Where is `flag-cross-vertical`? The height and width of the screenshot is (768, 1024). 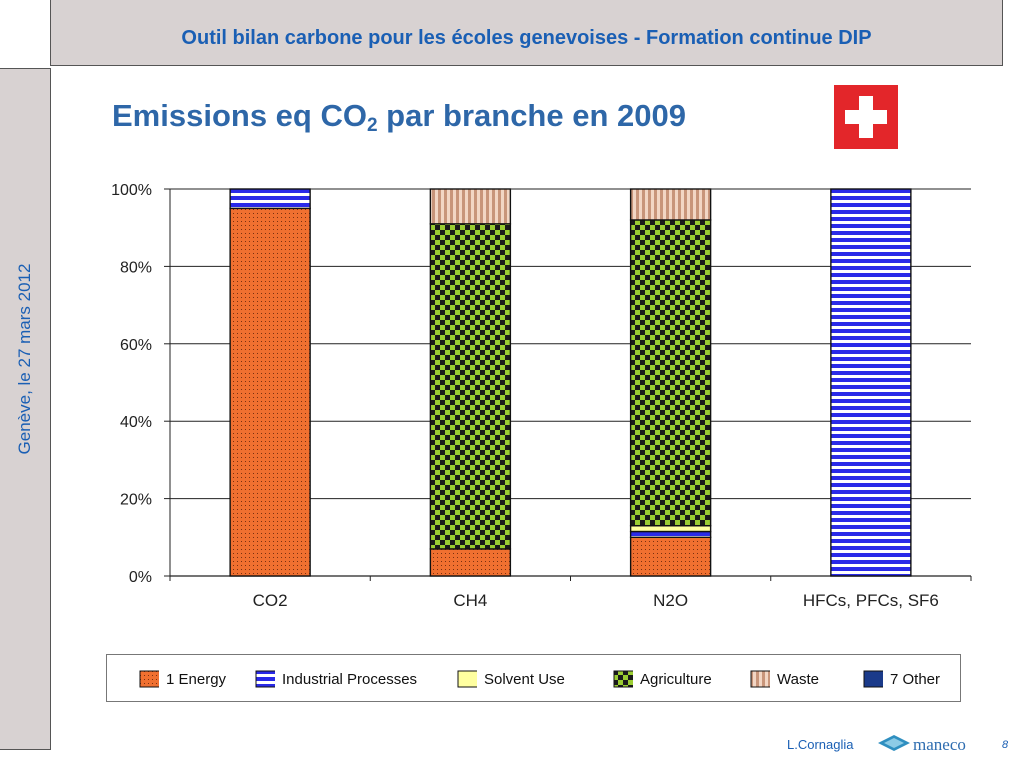 flag-cross-vertical is located at coordinates (866, 117).